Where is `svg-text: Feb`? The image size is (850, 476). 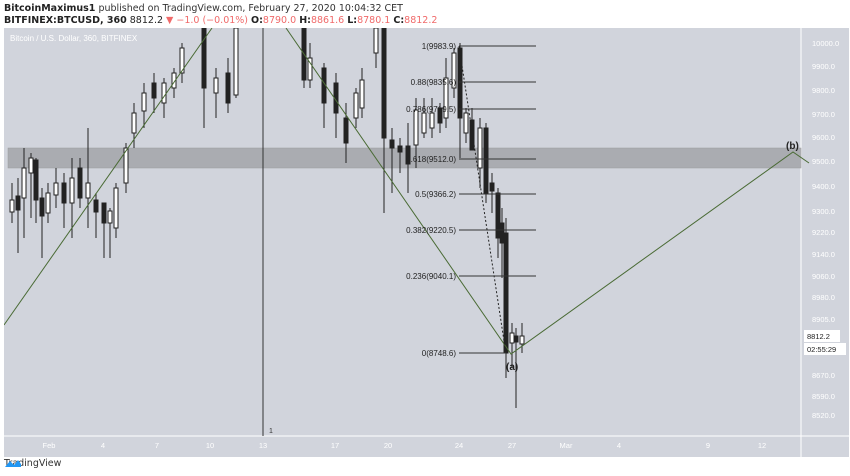 svg-text: Feb is located at coordinates (49, 445).